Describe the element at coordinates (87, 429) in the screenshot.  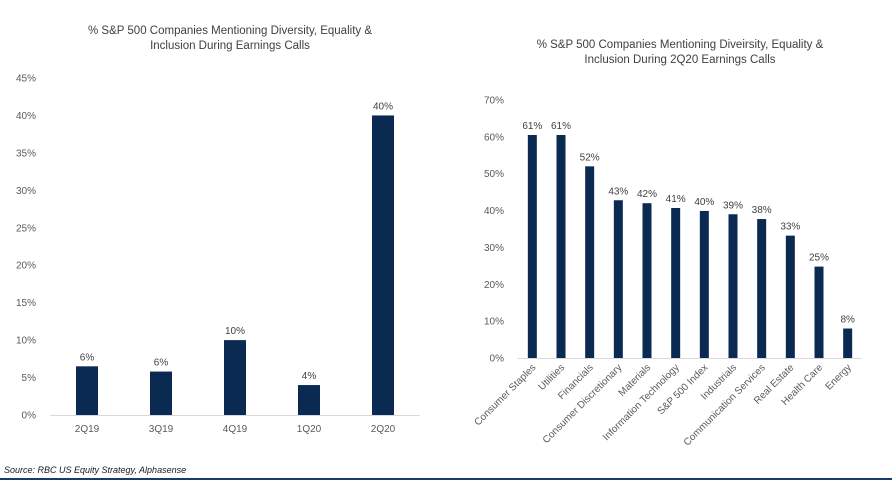
I see `left-category-label: 2Q19` at that location.